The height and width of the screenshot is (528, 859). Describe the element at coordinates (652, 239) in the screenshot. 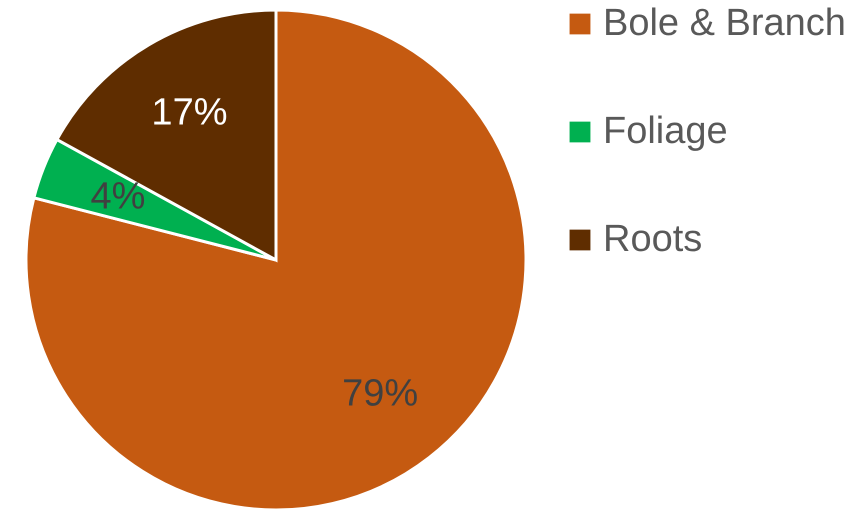

I see `legend-label: Roots` at that location.